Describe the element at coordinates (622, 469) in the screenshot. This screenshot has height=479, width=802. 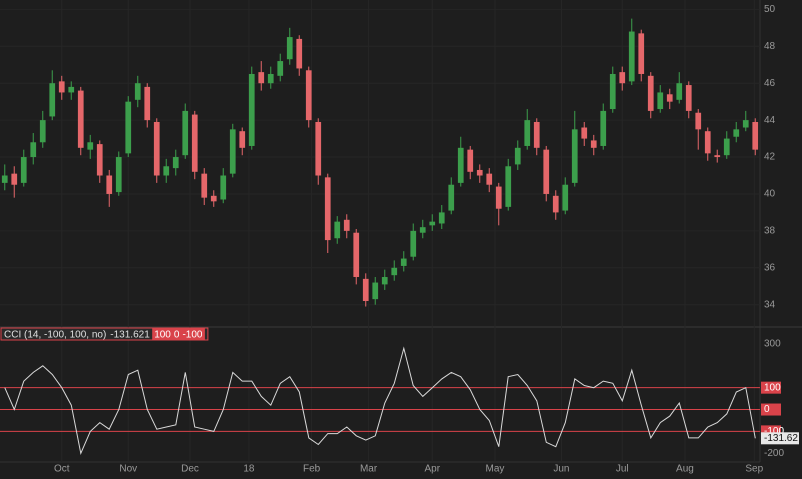
I see `x-tick-label: Jul` at that location.